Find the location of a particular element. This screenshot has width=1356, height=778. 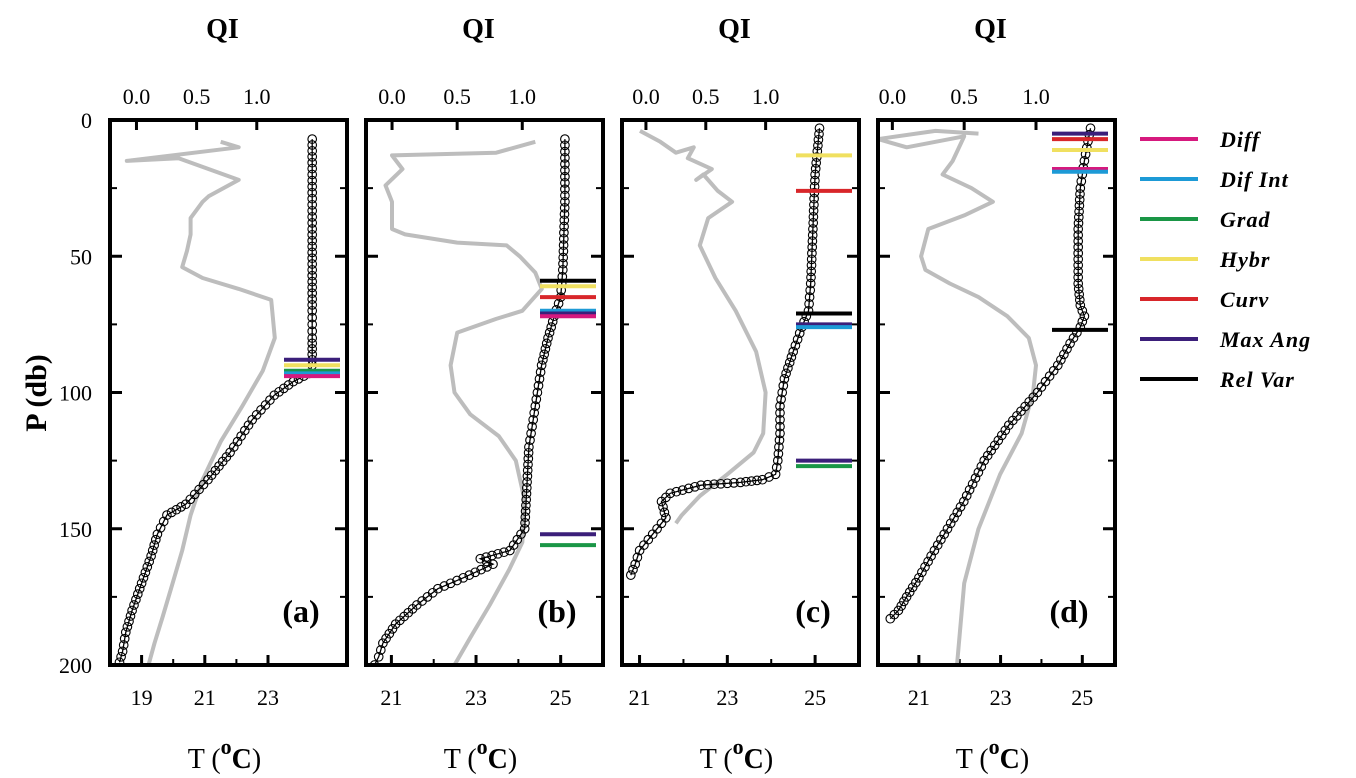

legend-label: Grad is located at coordinates (1245, 219).